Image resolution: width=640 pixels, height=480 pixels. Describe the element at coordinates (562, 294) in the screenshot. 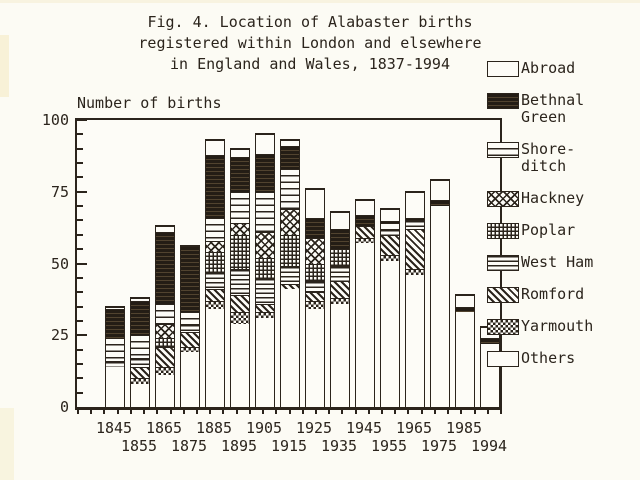

I see `legend-item-romford: Romford` at that location.